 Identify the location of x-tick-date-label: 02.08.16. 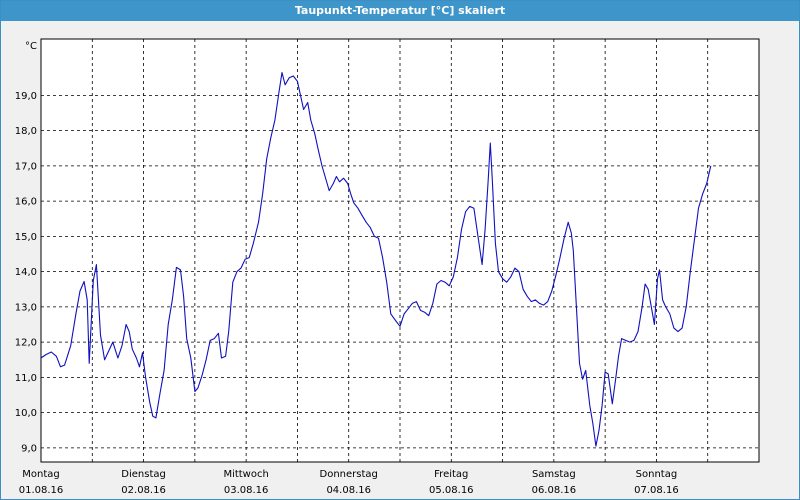
(143, 490).